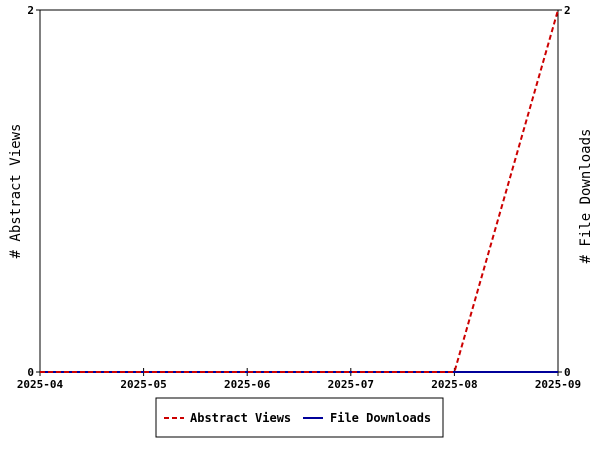 Image resolution: width=600 pixels, height=450 pixels. I want to click on y-left-tick-label-0: 0, so click(30, 372).